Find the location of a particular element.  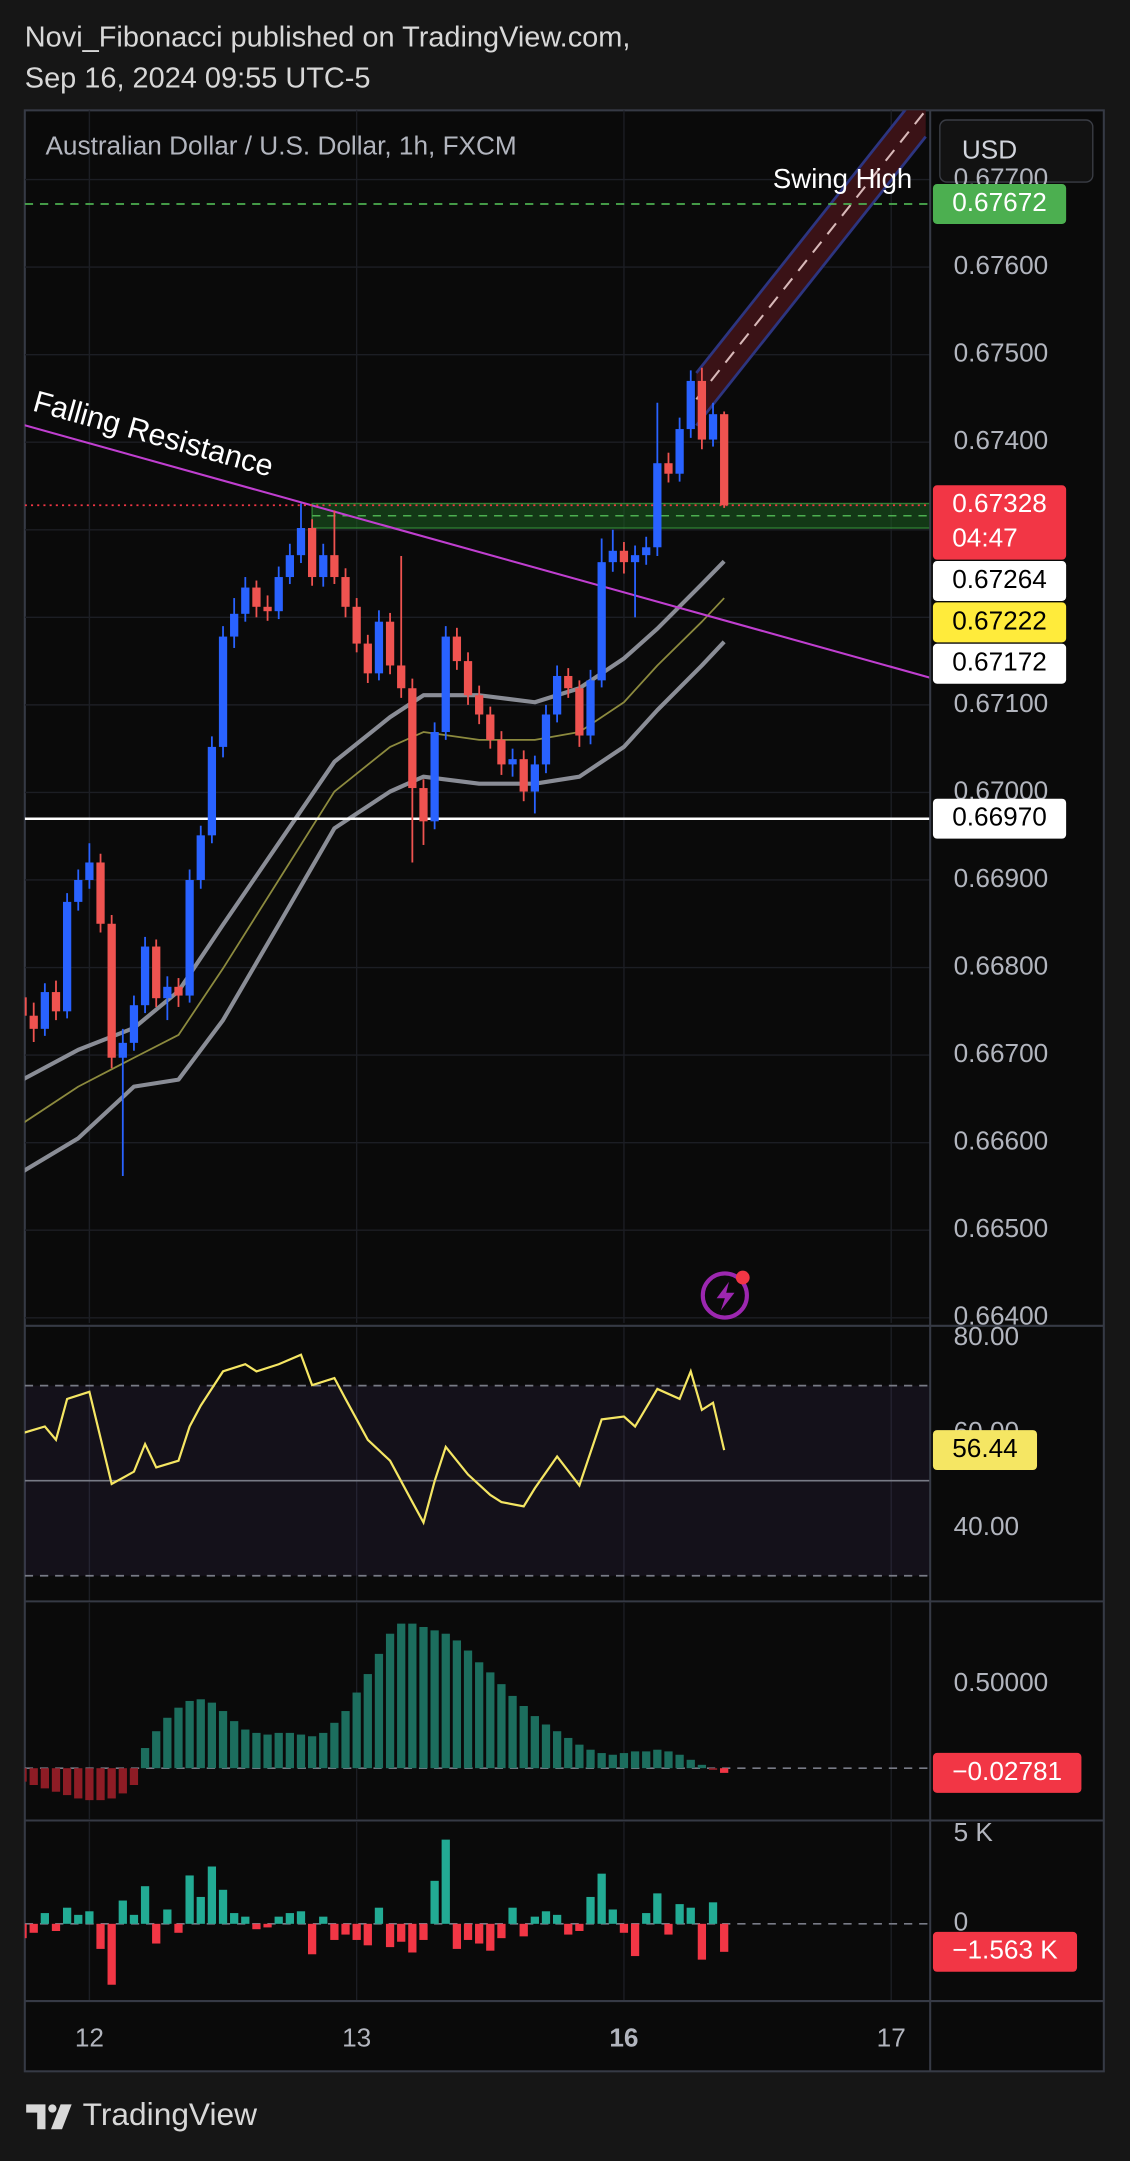

y-tick-label: 0 is located at coordinates (961, 1922).